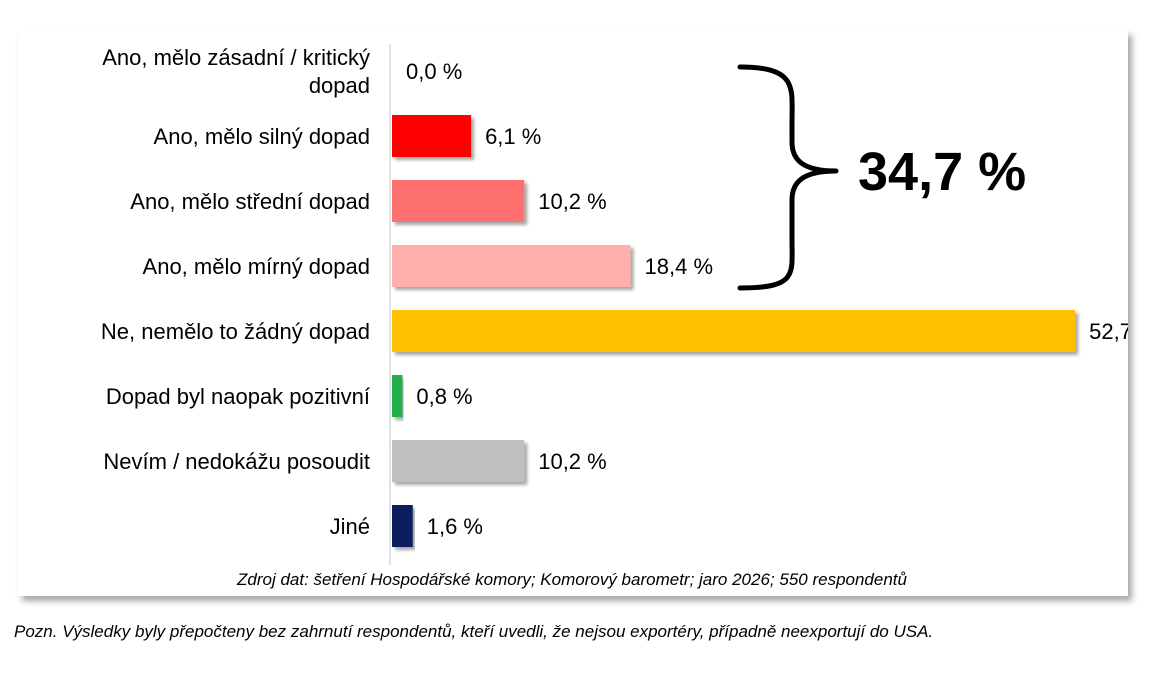  Describe the element at coordinates (262, 136) in the screenshot. I see `category-label: Ano, mělo silný dopad` at that location.